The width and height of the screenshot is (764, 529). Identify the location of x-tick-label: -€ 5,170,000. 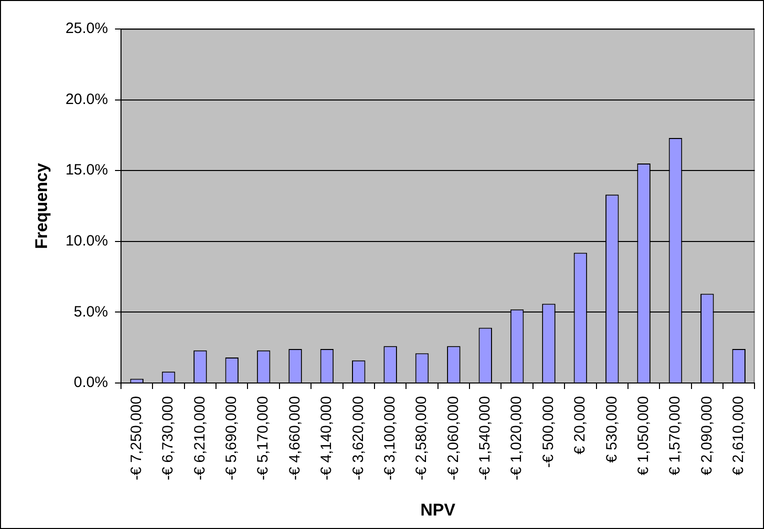
(263, 438).